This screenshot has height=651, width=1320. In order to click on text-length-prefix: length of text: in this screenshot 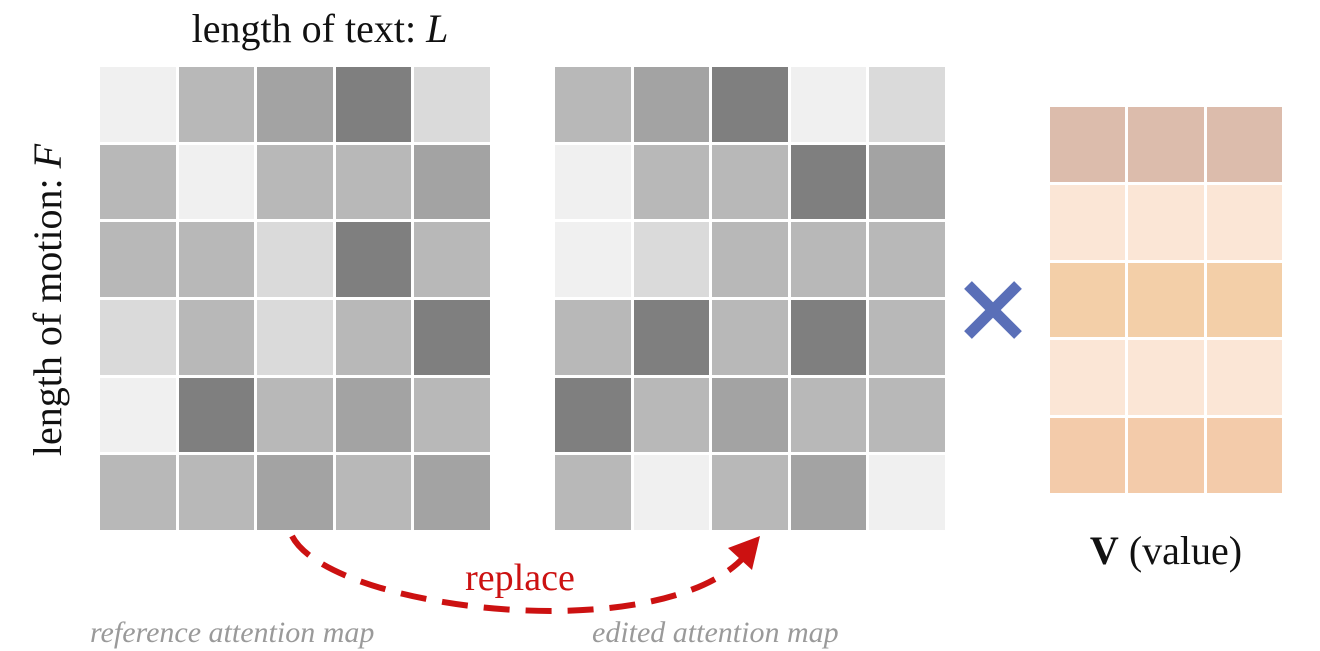, I will do `click(309, 28)`.